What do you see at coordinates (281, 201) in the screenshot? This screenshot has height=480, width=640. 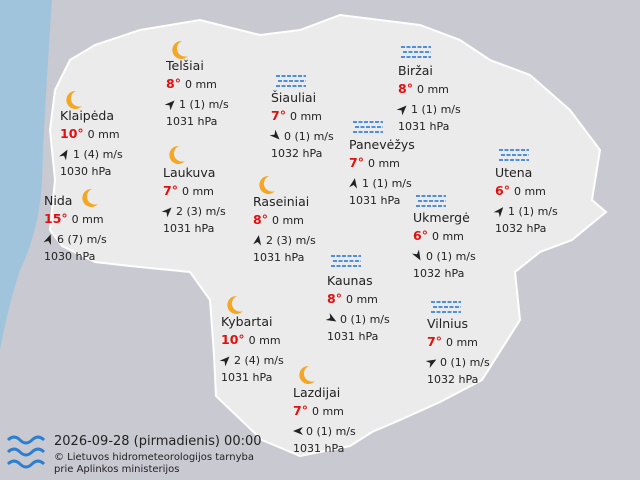 I see `station-name: Raseiniai` at bounding box center [281, 201].